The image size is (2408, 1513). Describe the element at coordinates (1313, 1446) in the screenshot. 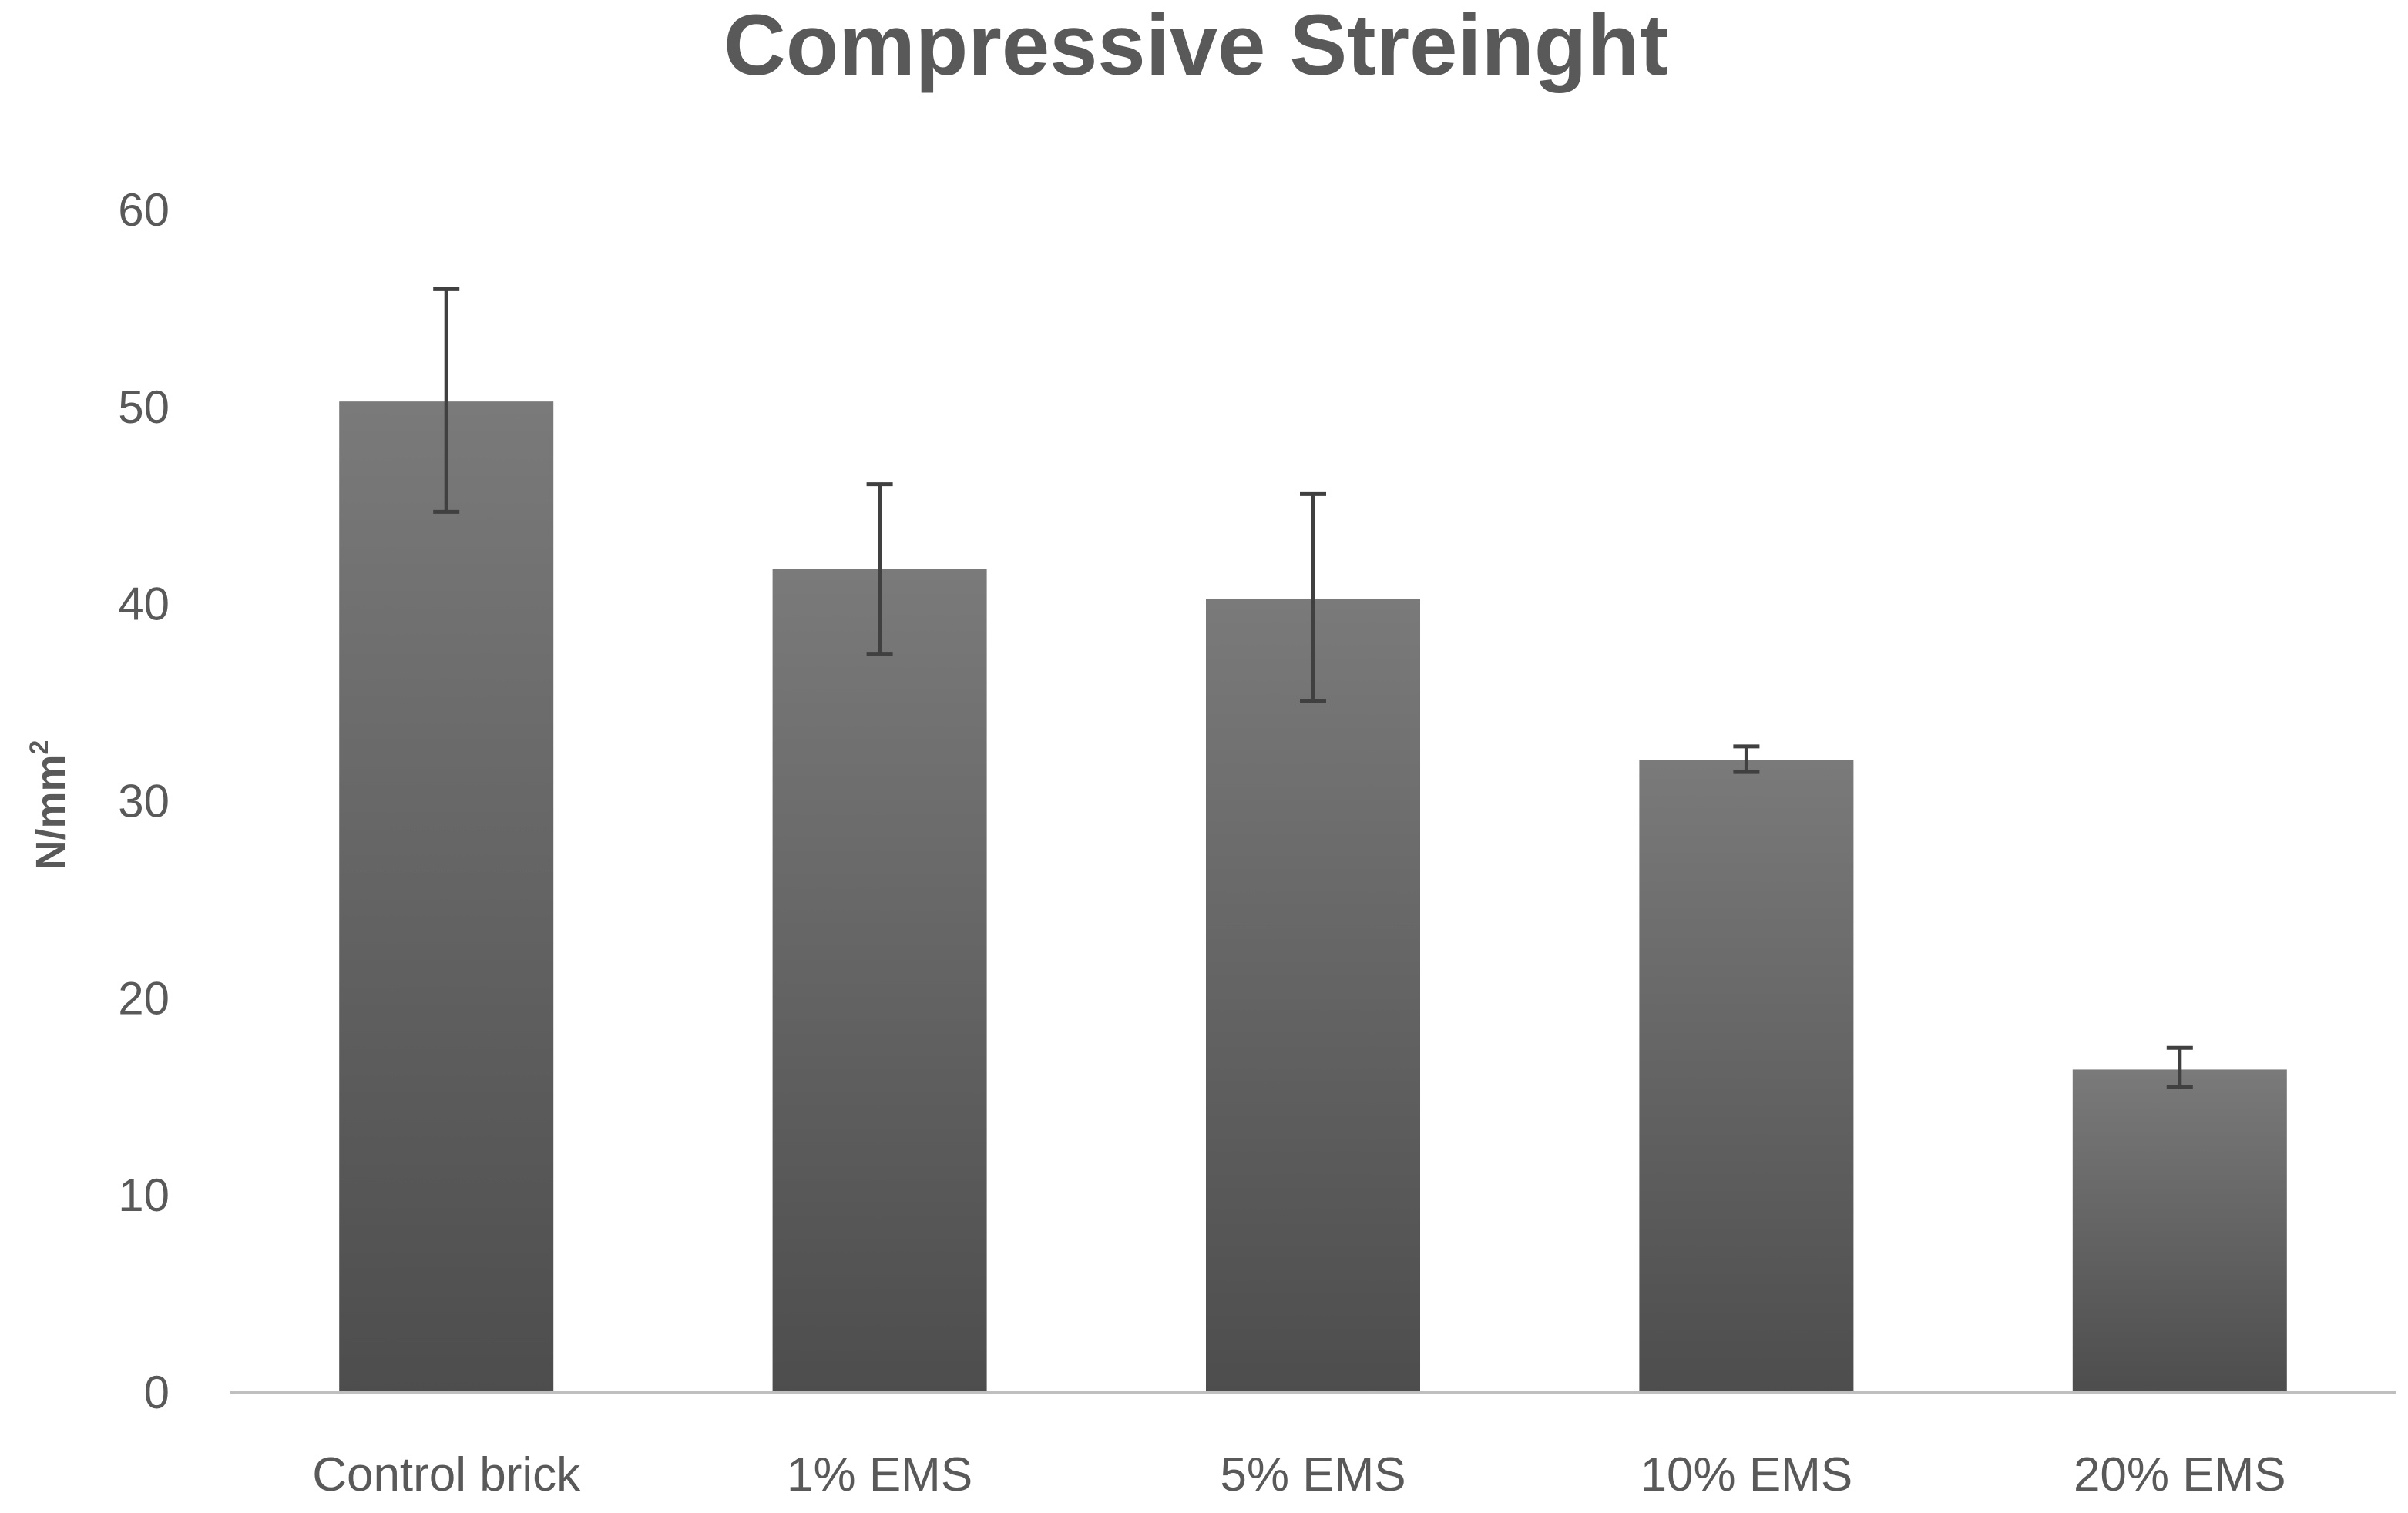

I see `x-axis: Control brick 1% EMS 5% EMS 10% EMS 20% EMS` at that location.